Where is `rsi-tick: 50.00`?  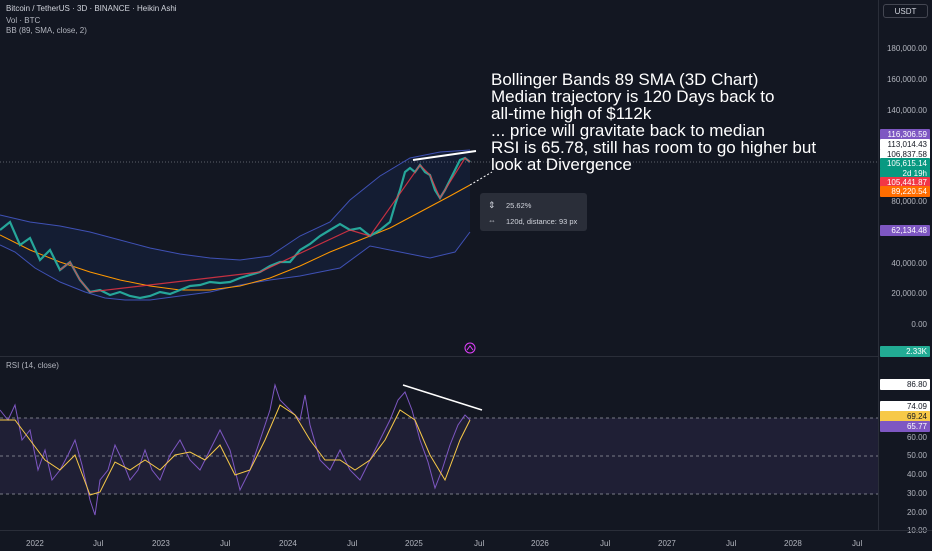 rsi-tick: 50.00 is located at coordinates (916, 455).